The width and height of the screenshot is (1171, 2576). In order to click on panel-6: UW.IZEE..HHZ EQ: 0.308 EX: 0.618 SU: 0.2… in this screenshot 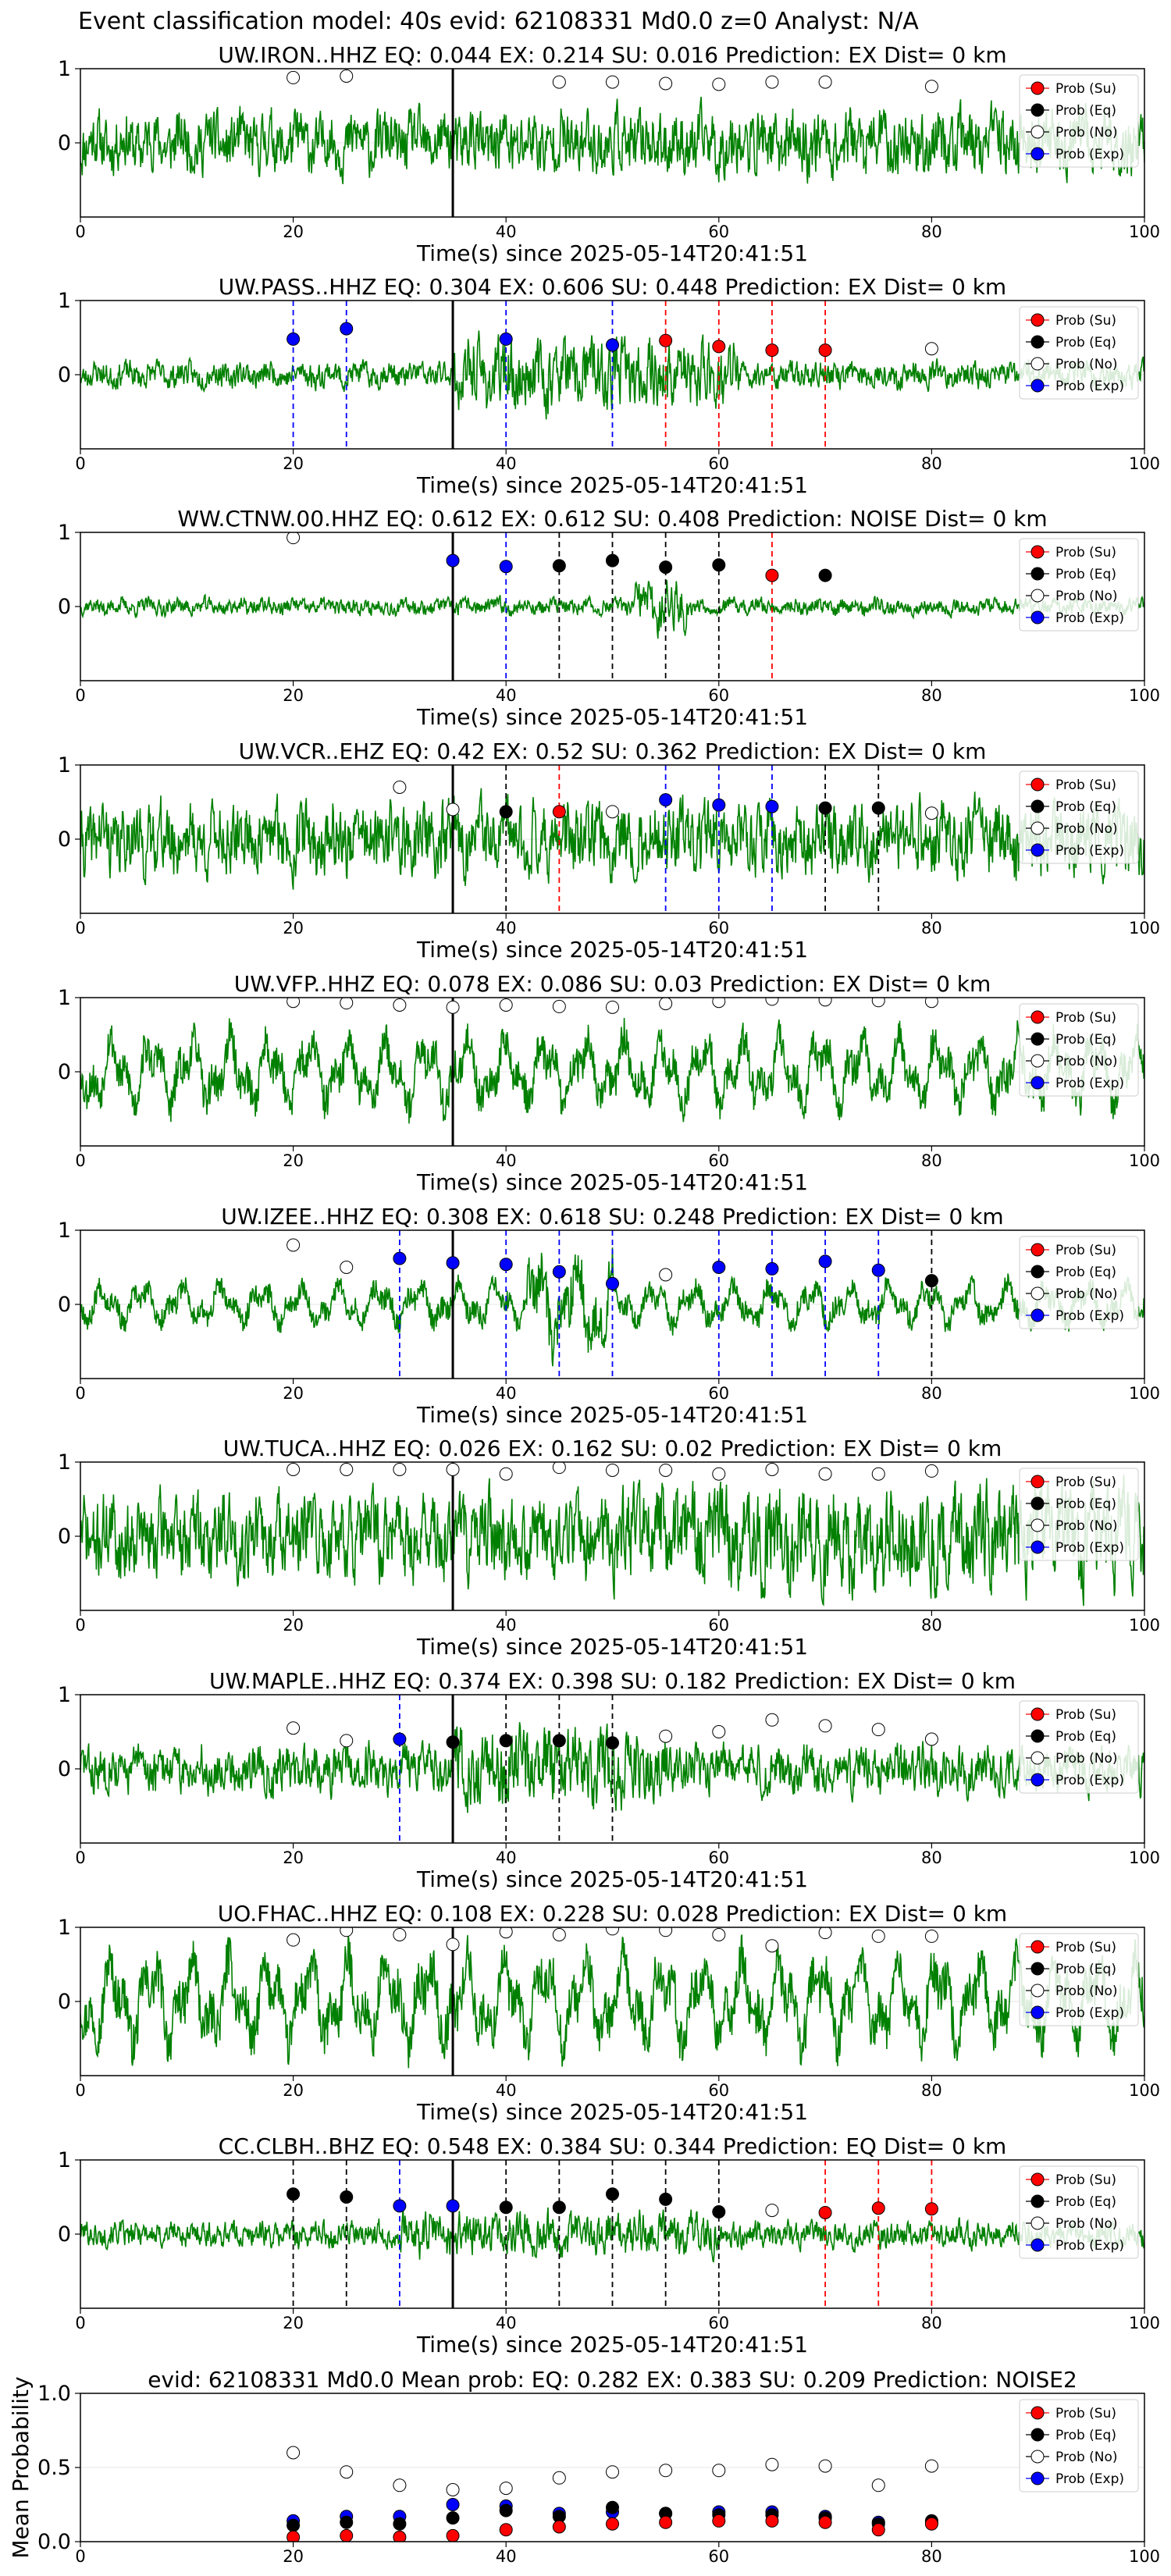, I will do `click(609, 1316)`.